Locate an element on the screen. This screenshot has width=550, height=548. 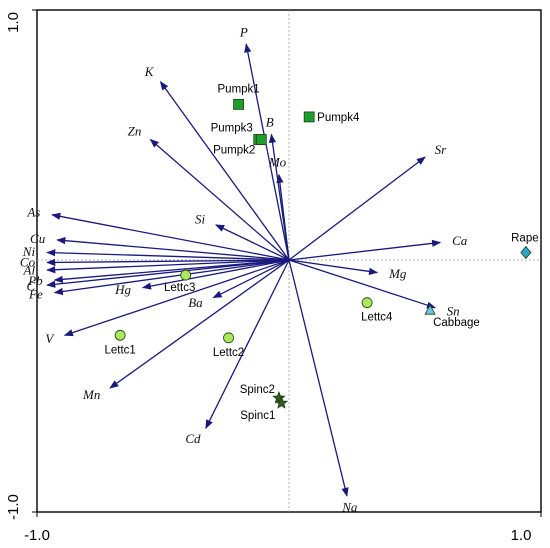
sample-point-pumpk1 is located at coordinates (239, 104).